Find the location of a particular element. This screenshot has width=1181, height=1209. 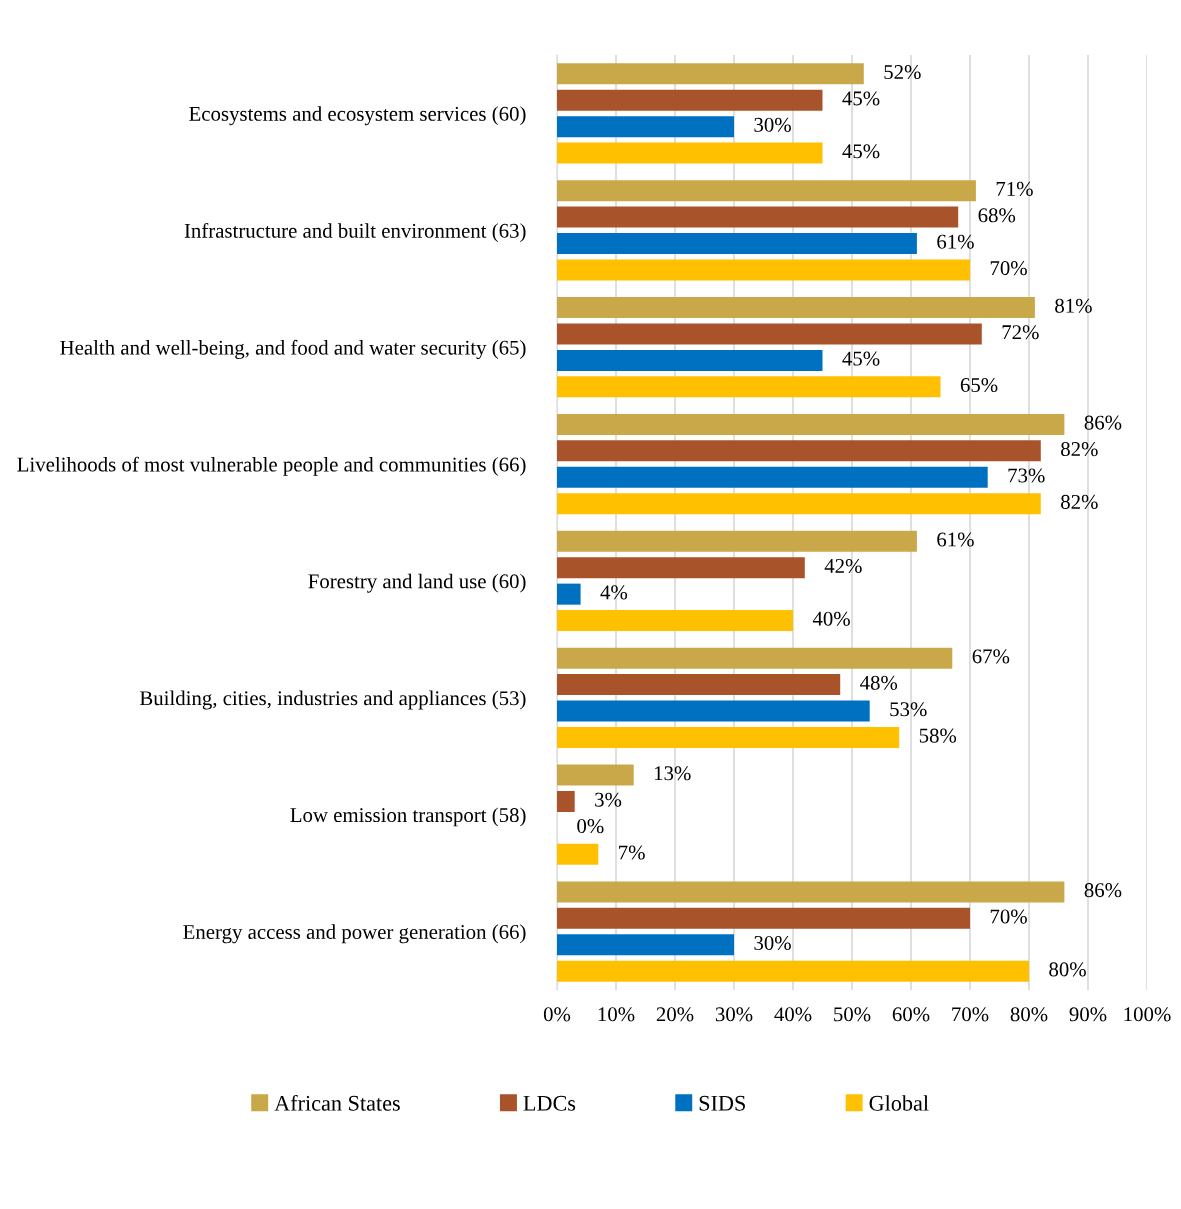

data-label: 81% is located at coordinates (1073, 305).